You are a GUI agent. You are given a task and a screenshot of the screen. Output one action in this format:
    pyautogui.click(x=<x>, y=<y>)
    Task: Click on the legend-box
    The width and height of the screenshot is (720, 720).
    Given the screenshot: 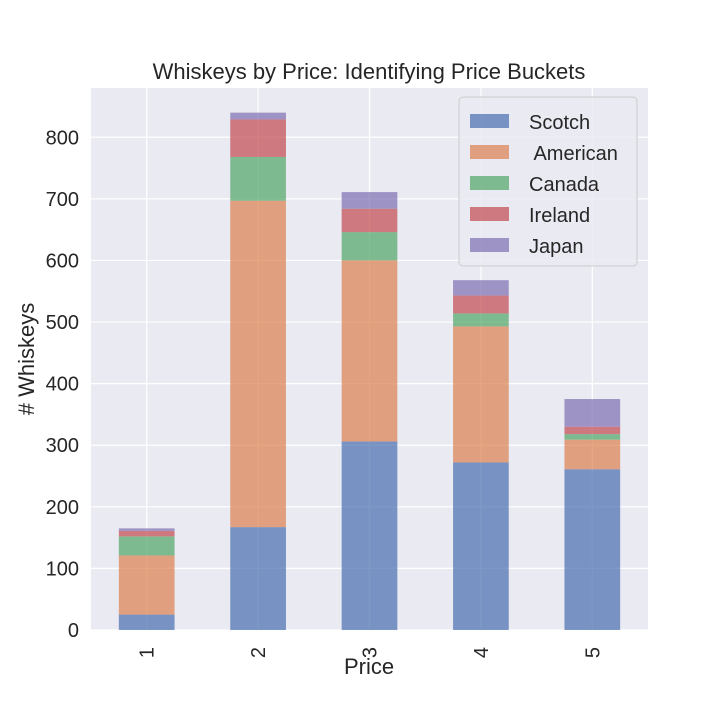 What is the action you would take?
    pyautogui.click(x=548, y=181)
    